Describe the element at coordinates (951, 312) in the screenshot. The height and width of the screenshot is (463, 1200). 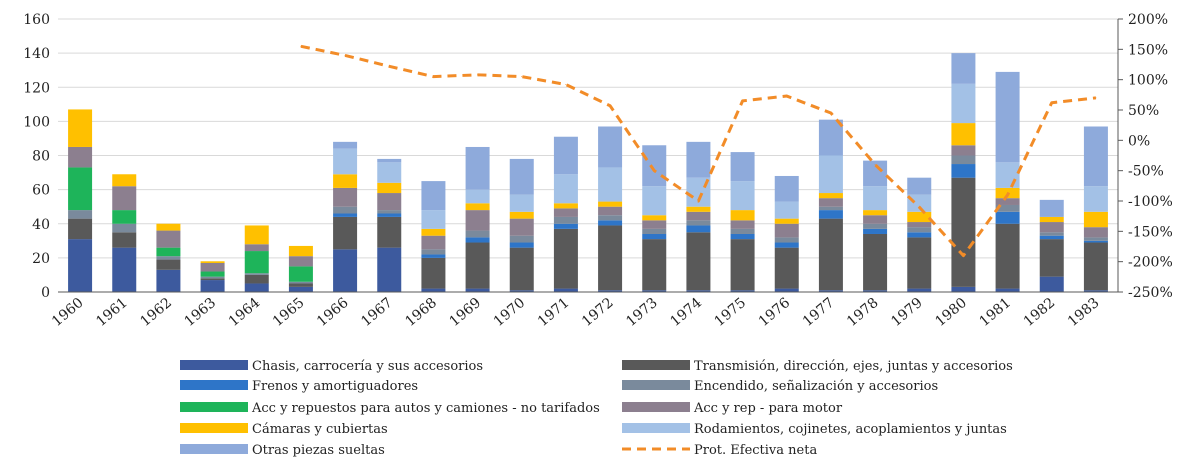
I see `x-tick-label: 1980` at that location.